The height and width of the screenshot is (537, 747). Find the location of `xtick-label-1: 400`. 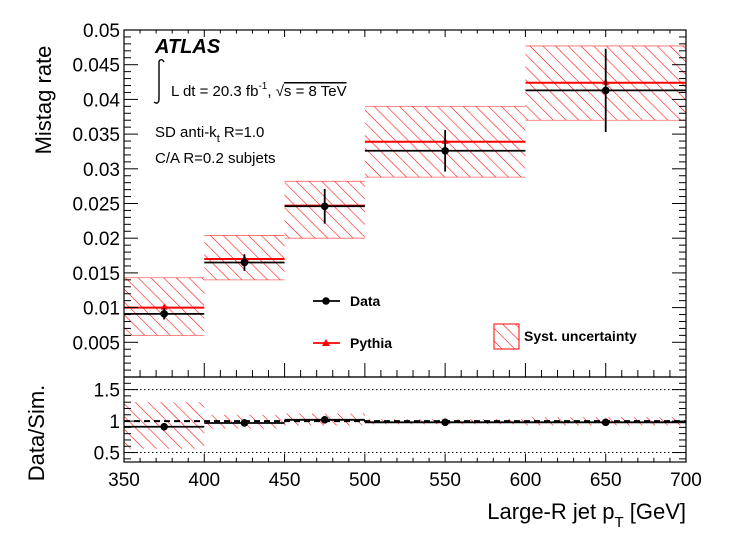

xtick-label-1: 400 is located at coordinates (204, 480).